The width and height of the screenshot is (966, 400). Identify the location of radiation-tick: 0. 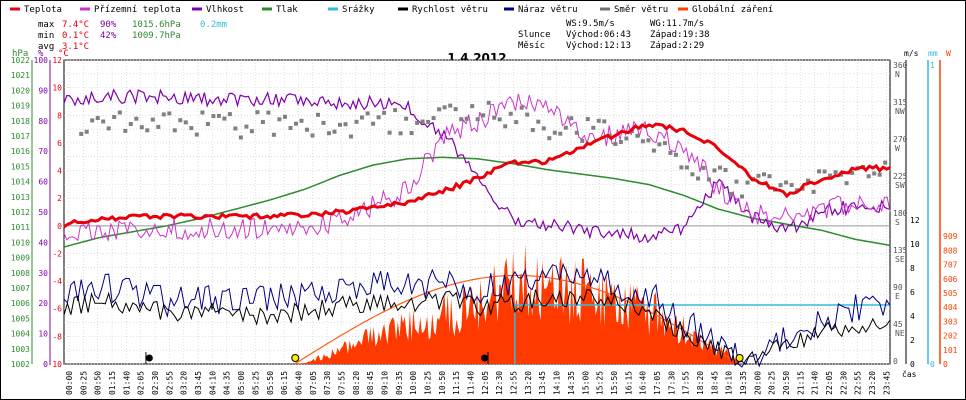
(945, 364).